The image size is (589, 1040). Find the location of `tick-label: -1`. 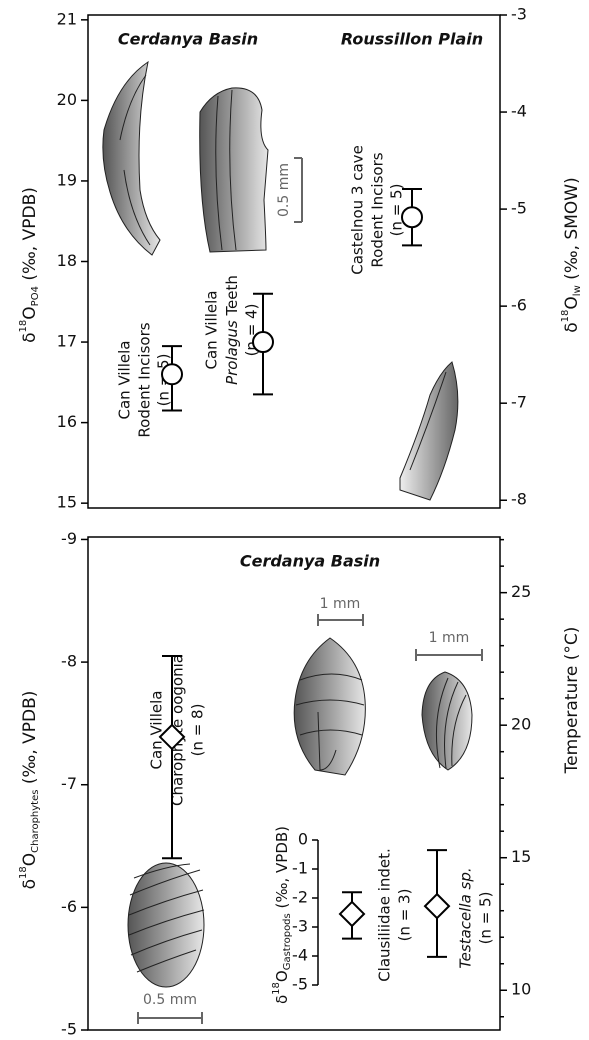

tick-label: -1 is located at coordinates (300, 868).